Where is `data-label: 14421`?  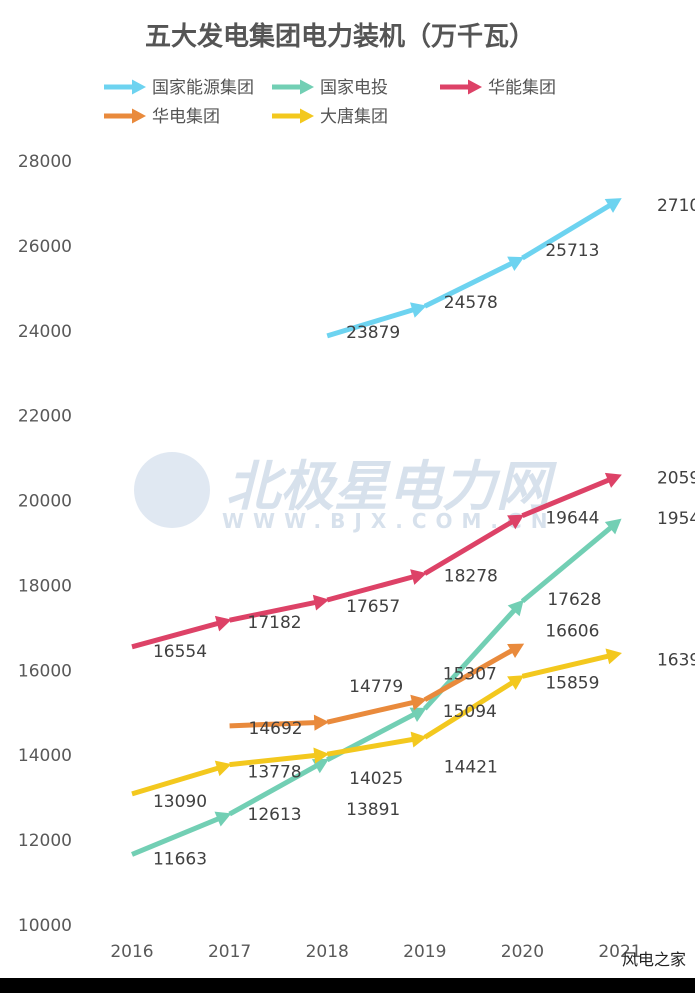
data-label: 14421 is located at coordinates (471, 767).